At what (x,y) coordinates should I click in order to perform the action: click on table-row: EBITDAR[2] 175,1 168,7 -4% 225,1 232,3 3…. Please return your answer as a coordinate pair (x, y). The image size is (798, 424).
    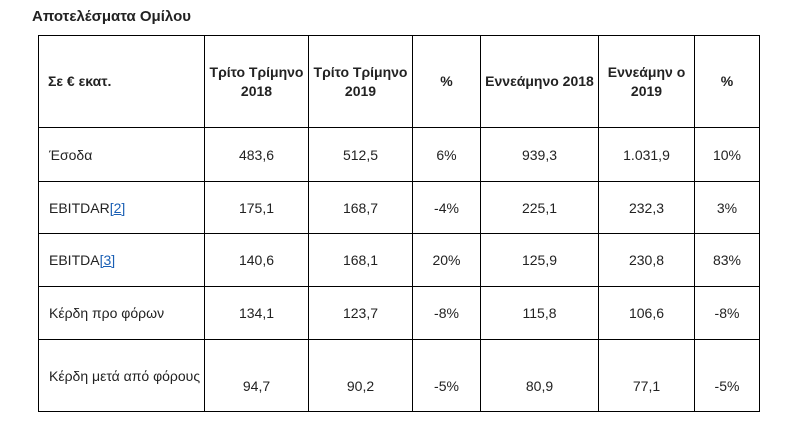
    Looking at the image, I should click on (399, 207).